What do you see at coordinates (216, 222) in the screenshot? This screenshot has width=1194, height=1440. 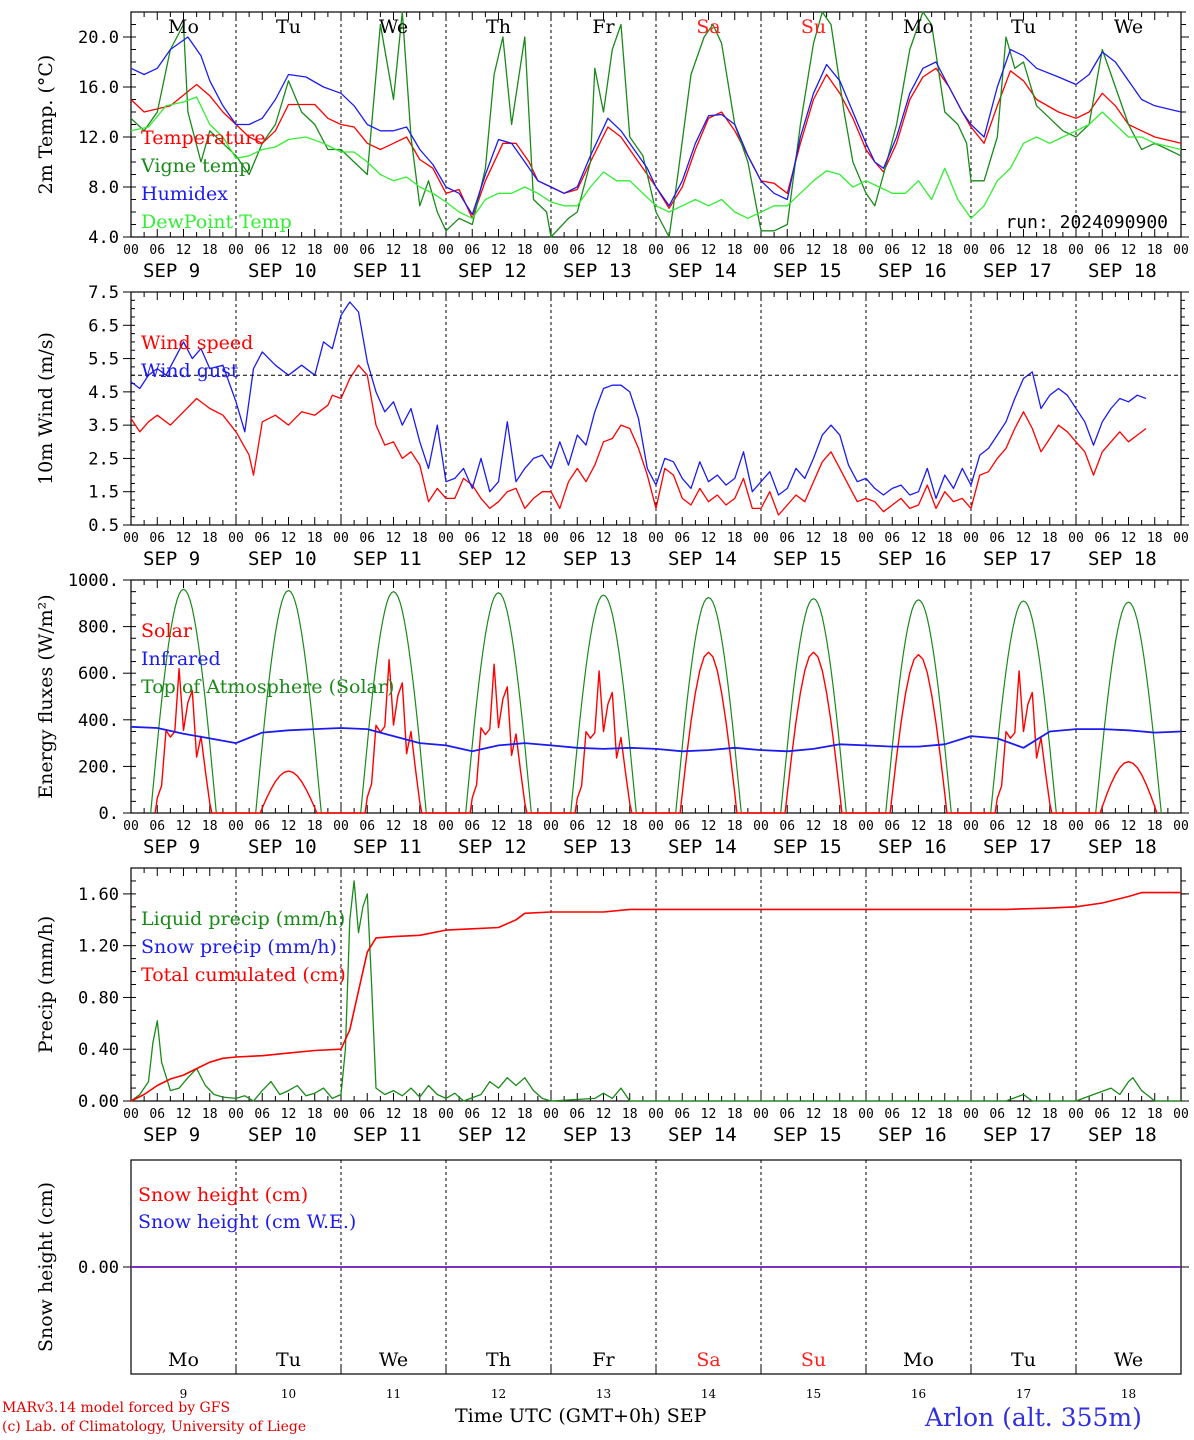 I see `legend-entry: DewPoint Temp` at bounding box center [216, 222].